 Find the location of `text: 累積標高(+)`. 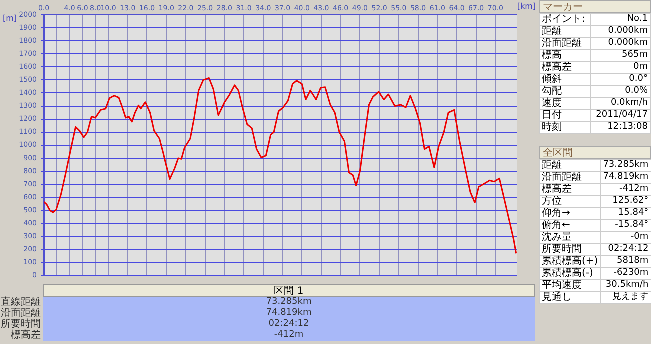

text: 累積標高(+) is located at coordinates (570, 262).